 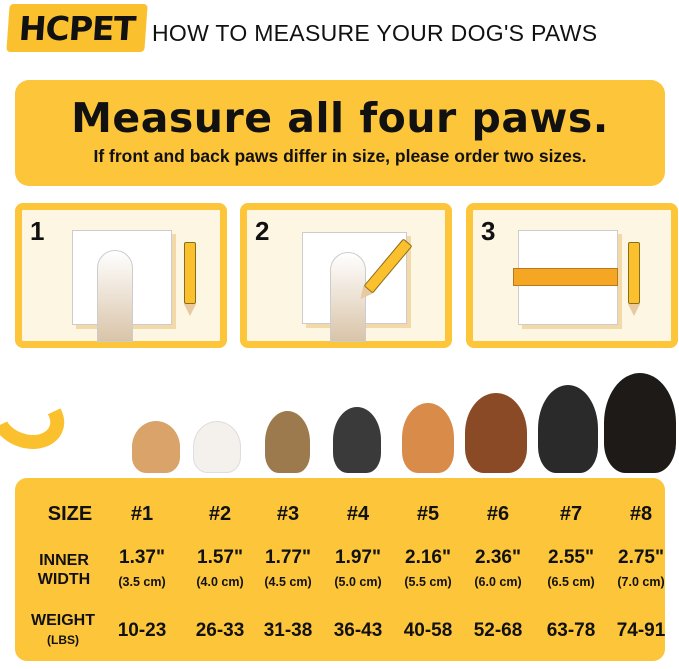 I want to click on inner-width-inches: 1.37", so click(x=142, y=557).